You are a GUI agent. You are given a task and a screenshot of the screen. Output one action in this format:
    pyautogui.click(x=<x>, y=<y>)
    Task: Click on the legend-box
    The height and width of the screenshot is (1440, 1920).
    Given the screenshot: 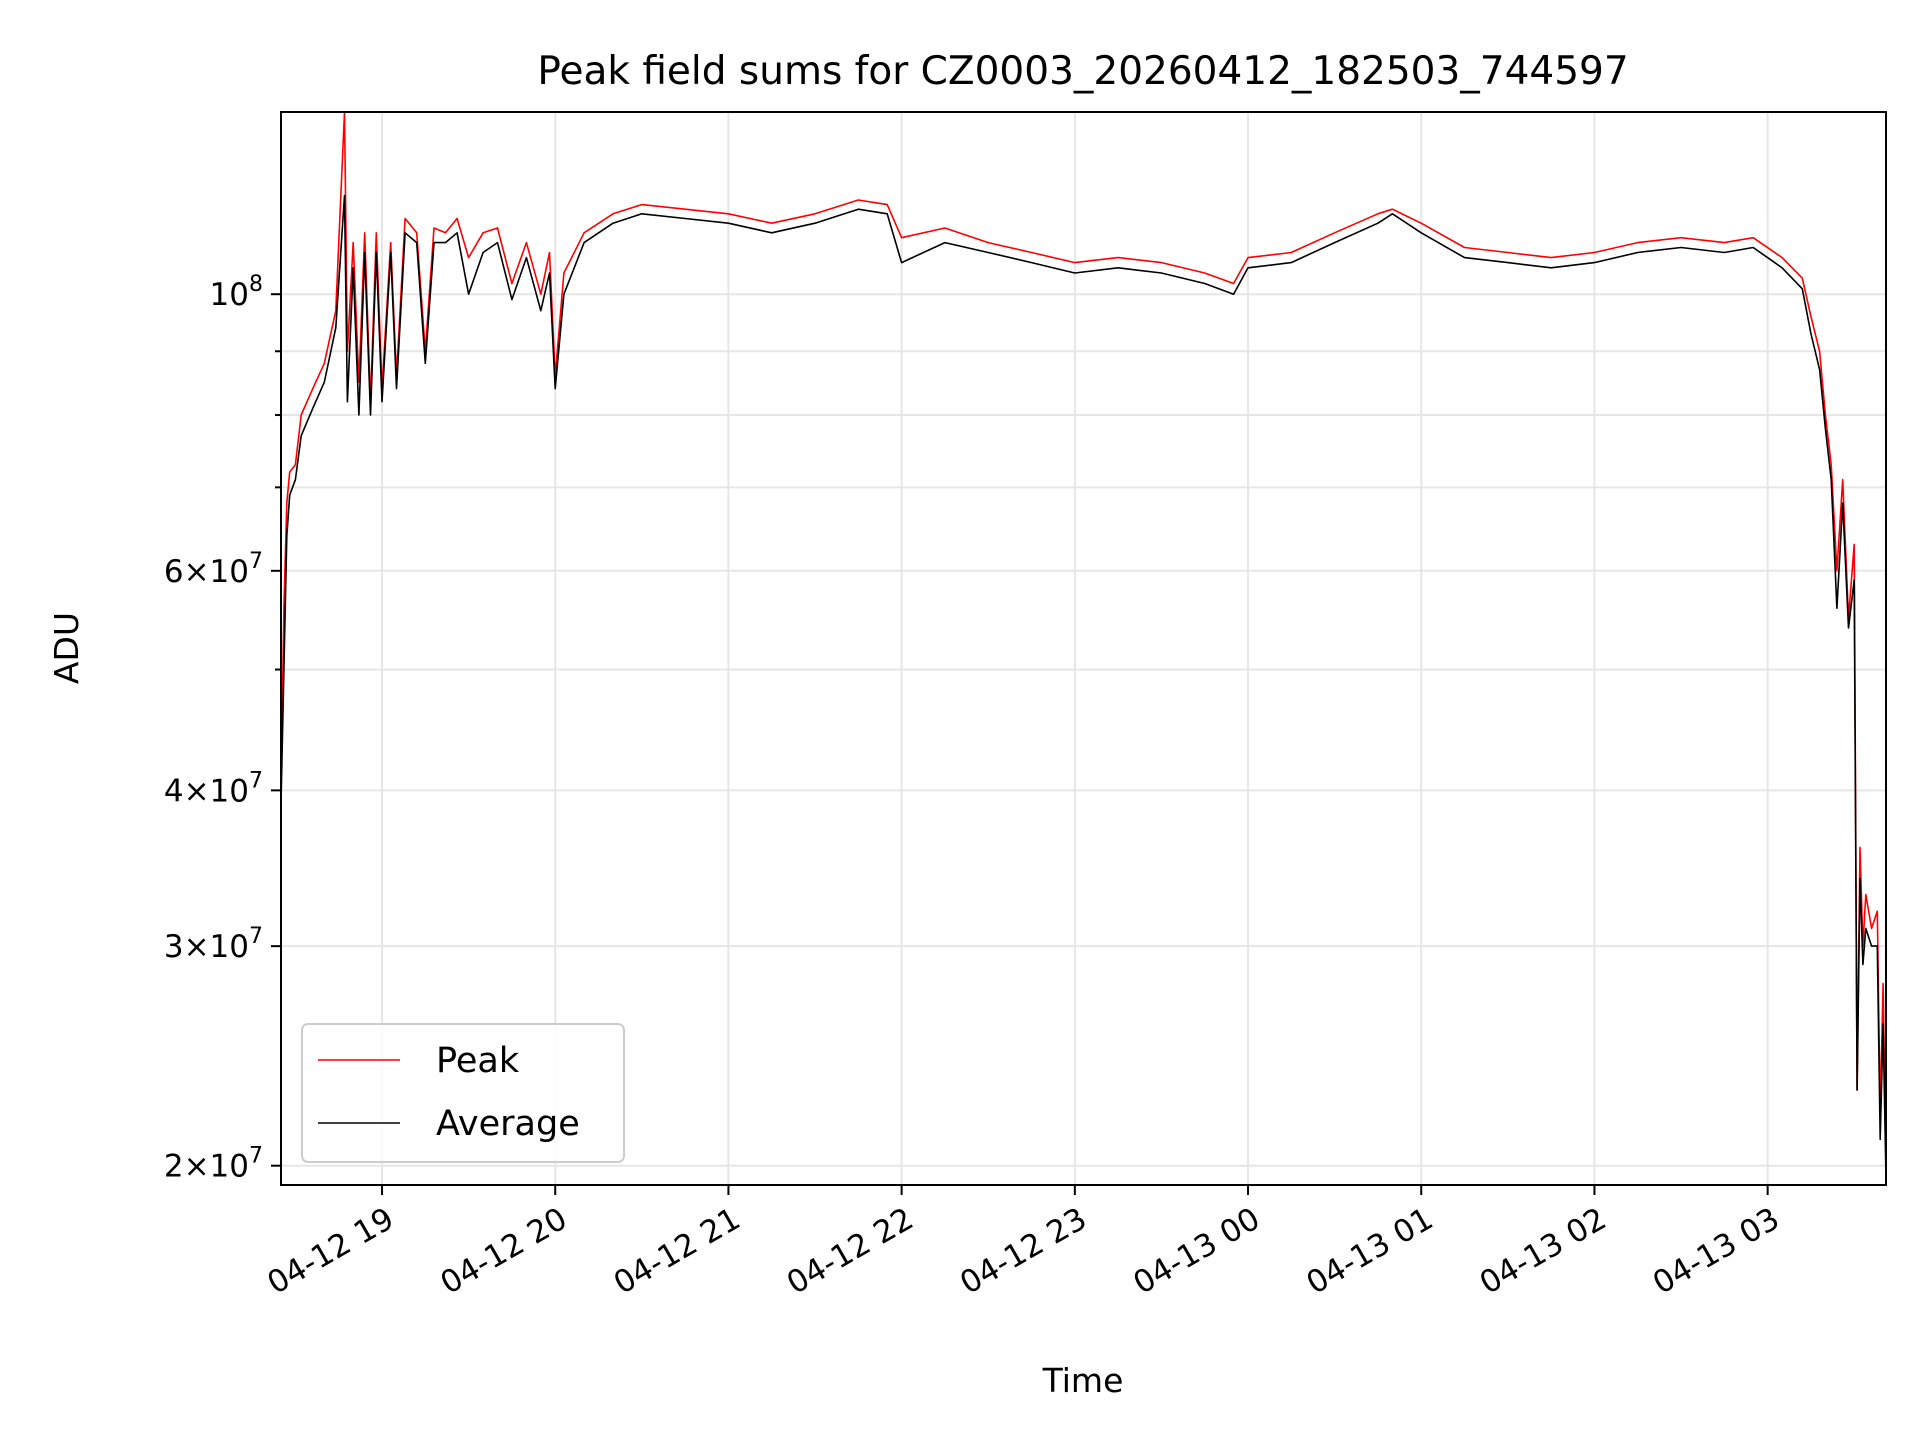 What is the action you would take?
    pyautogui.click(x=463, y=1093)
    